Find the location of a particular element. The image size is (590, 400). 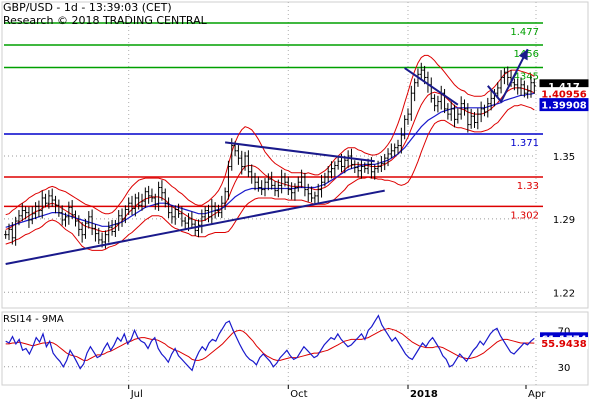

price-badge-label: 1.40956 is located at coordinates (564, 95).